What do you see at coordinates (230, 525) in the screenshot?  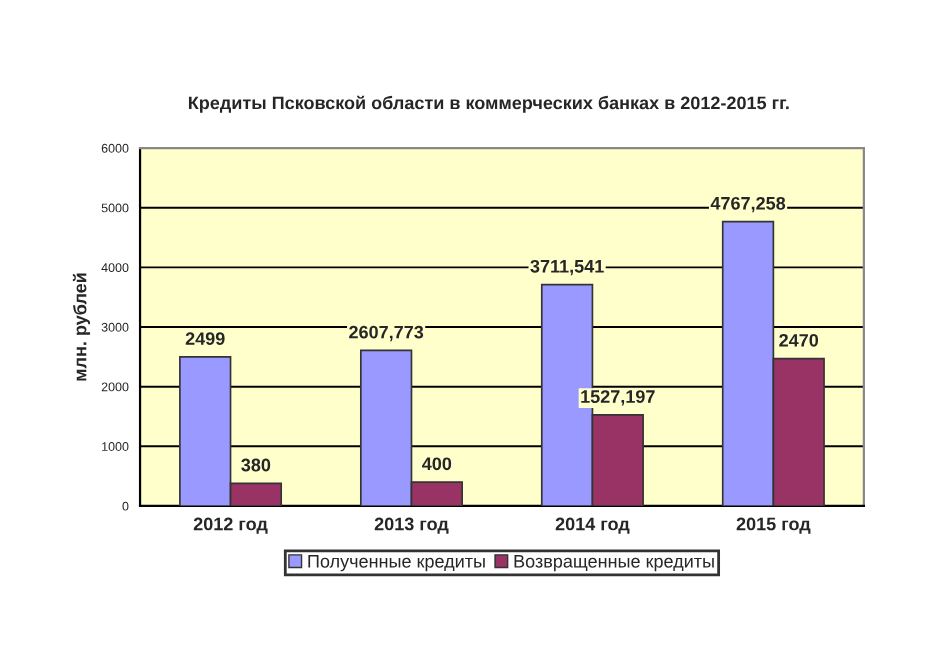 I see `x-tick-label: 2012 год` at bounding box center [230, 525].